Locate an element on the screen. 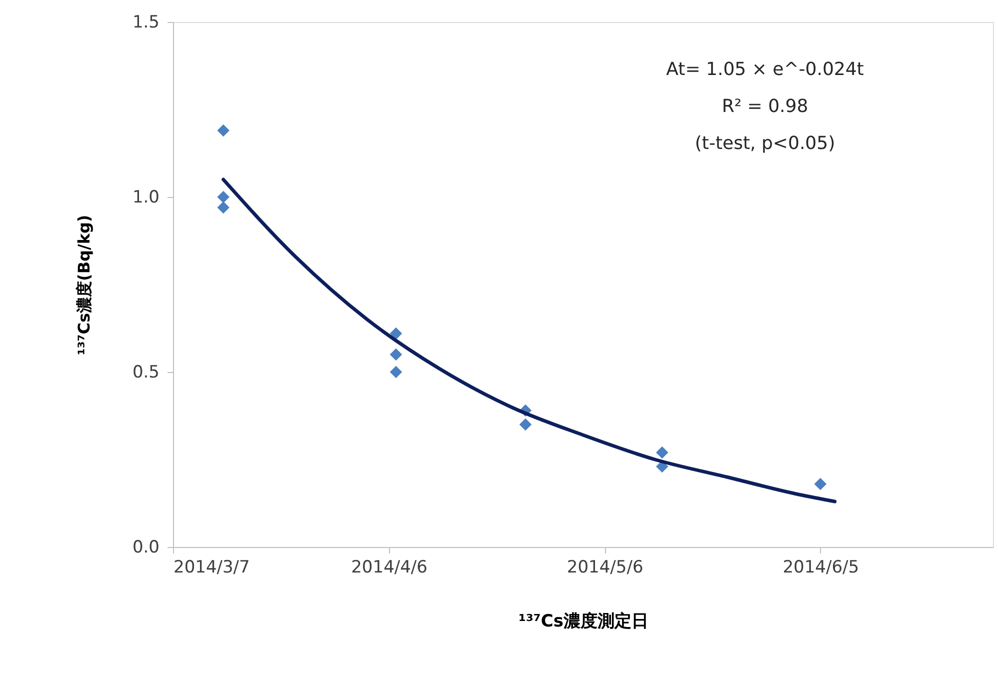 This screenshot has width=998, height=684. y-tick-label: 0.0 is located at coordinates (146, 548).